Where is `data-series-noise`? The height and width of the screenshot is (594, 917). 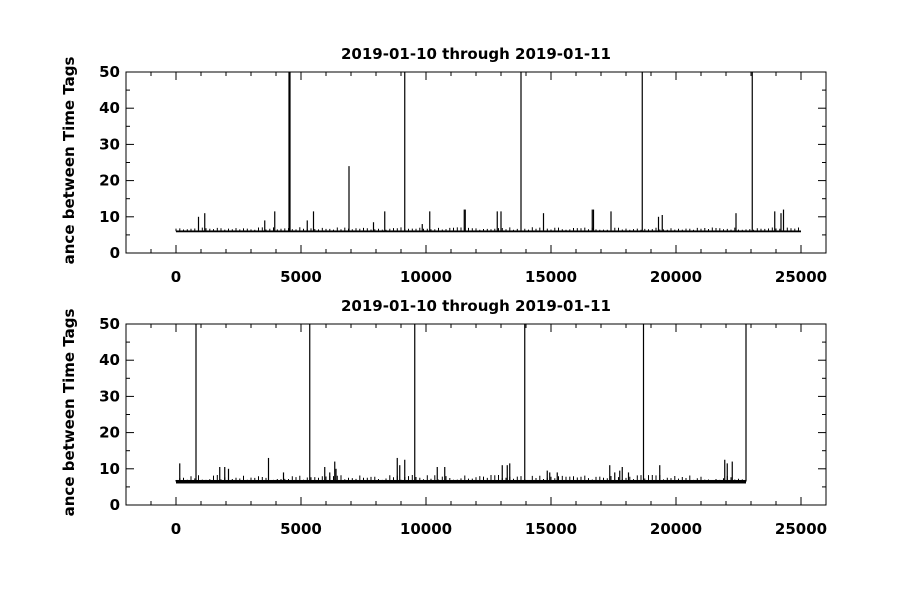
data-series-noise is located at coordinates (487, 229).